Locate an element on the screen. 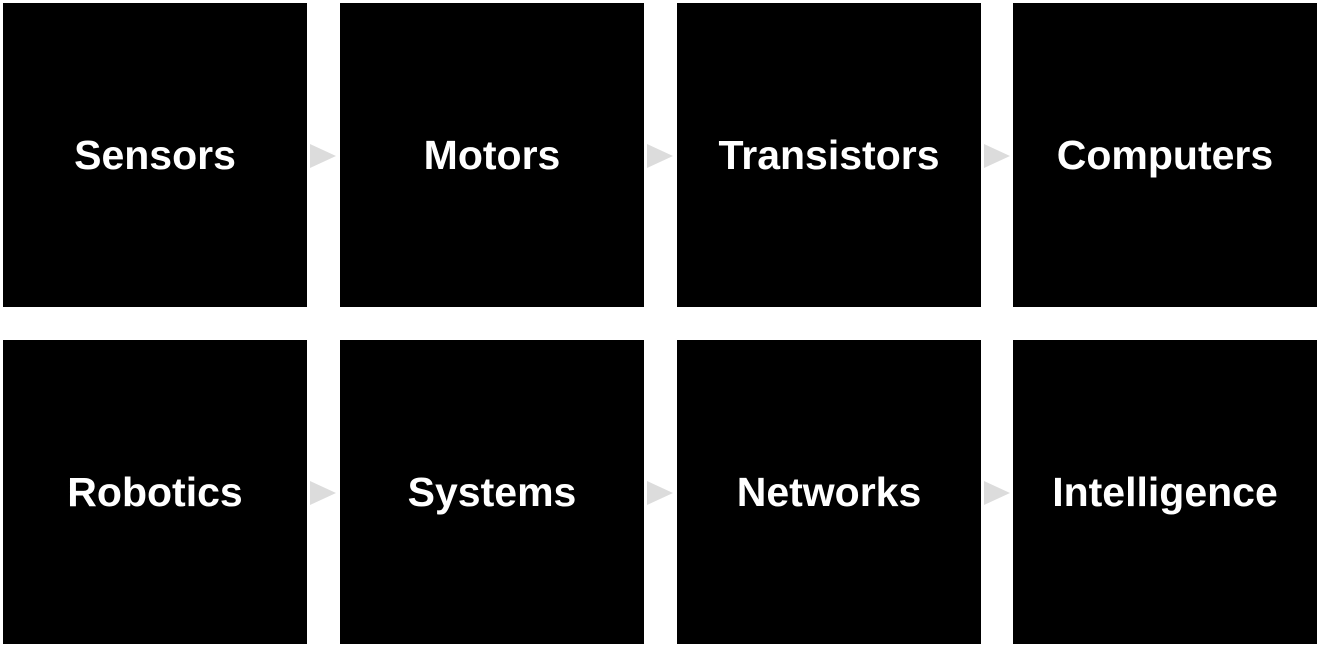  step-label: Robotics is located at coordinates (155, 491).